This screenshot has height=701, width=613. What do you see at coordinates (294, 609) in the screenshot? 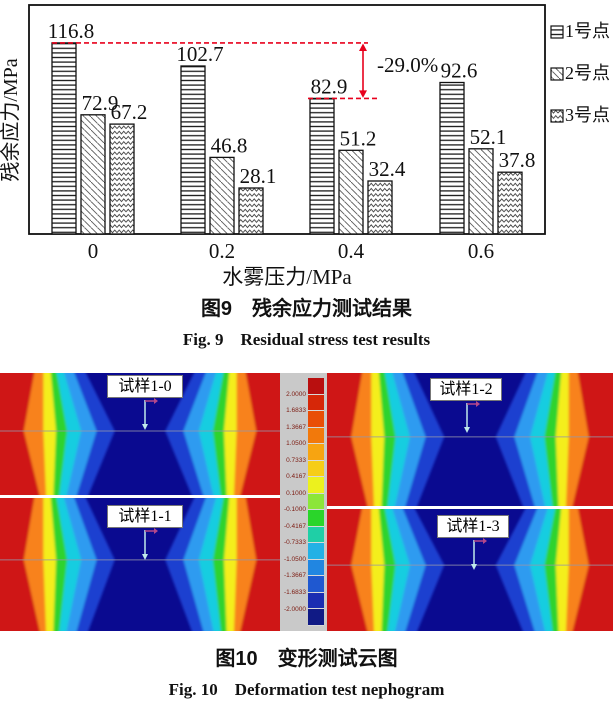
I see `colorbar-value-label: -2.0000` at bounding box center [294, 609].